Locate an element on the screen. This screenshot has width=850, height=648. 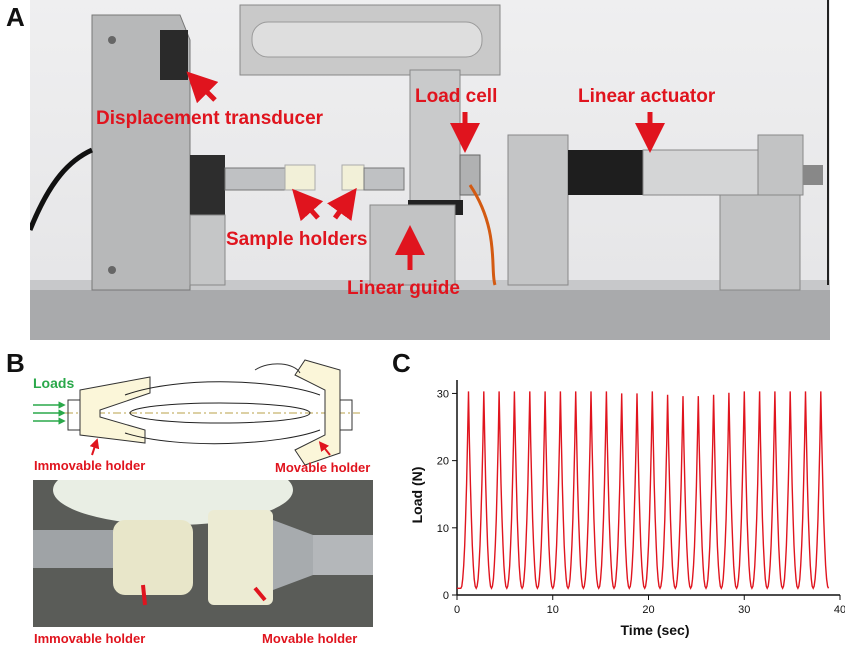
label-linear-guide: Linear guide is located at coordinates (403, 288).